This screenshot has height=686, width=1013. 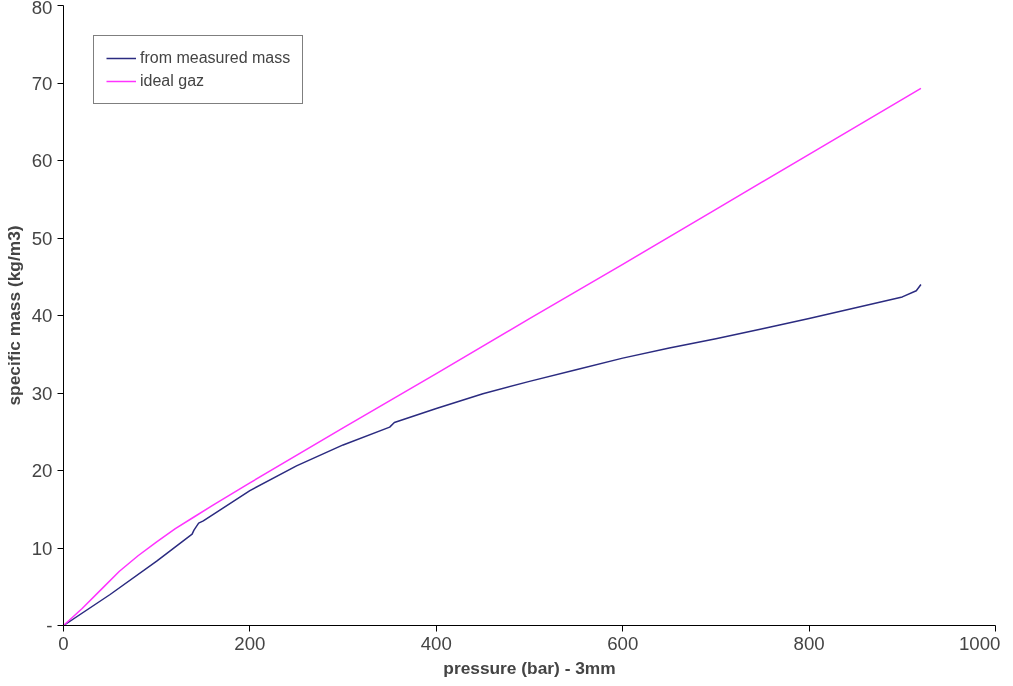 I want to click on legend-label: ideal gaz, so click(x=172, y=81).